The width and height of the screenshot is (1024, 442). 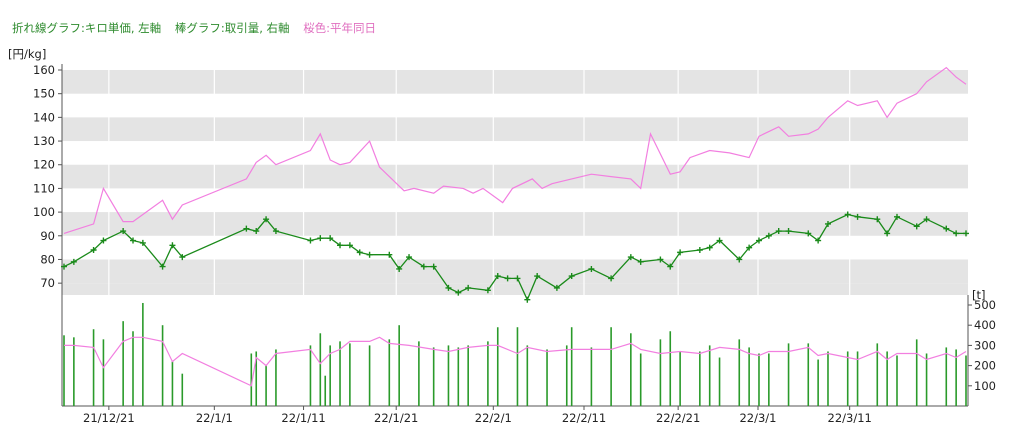 I want to click on left-tick-label: 150, so click(x=44, y=94).